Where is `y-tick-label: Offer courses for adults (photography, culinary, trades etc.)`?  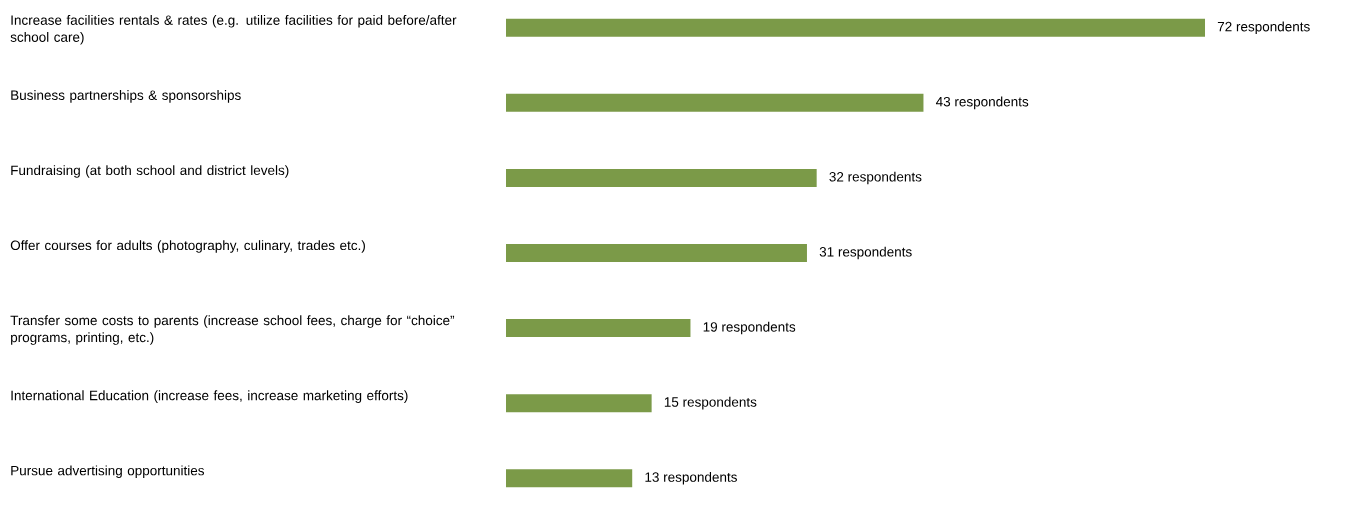 y-tick-label: Offer courses for adults (photography, culinary, trades etc.) is located at coordinates (187, 246).